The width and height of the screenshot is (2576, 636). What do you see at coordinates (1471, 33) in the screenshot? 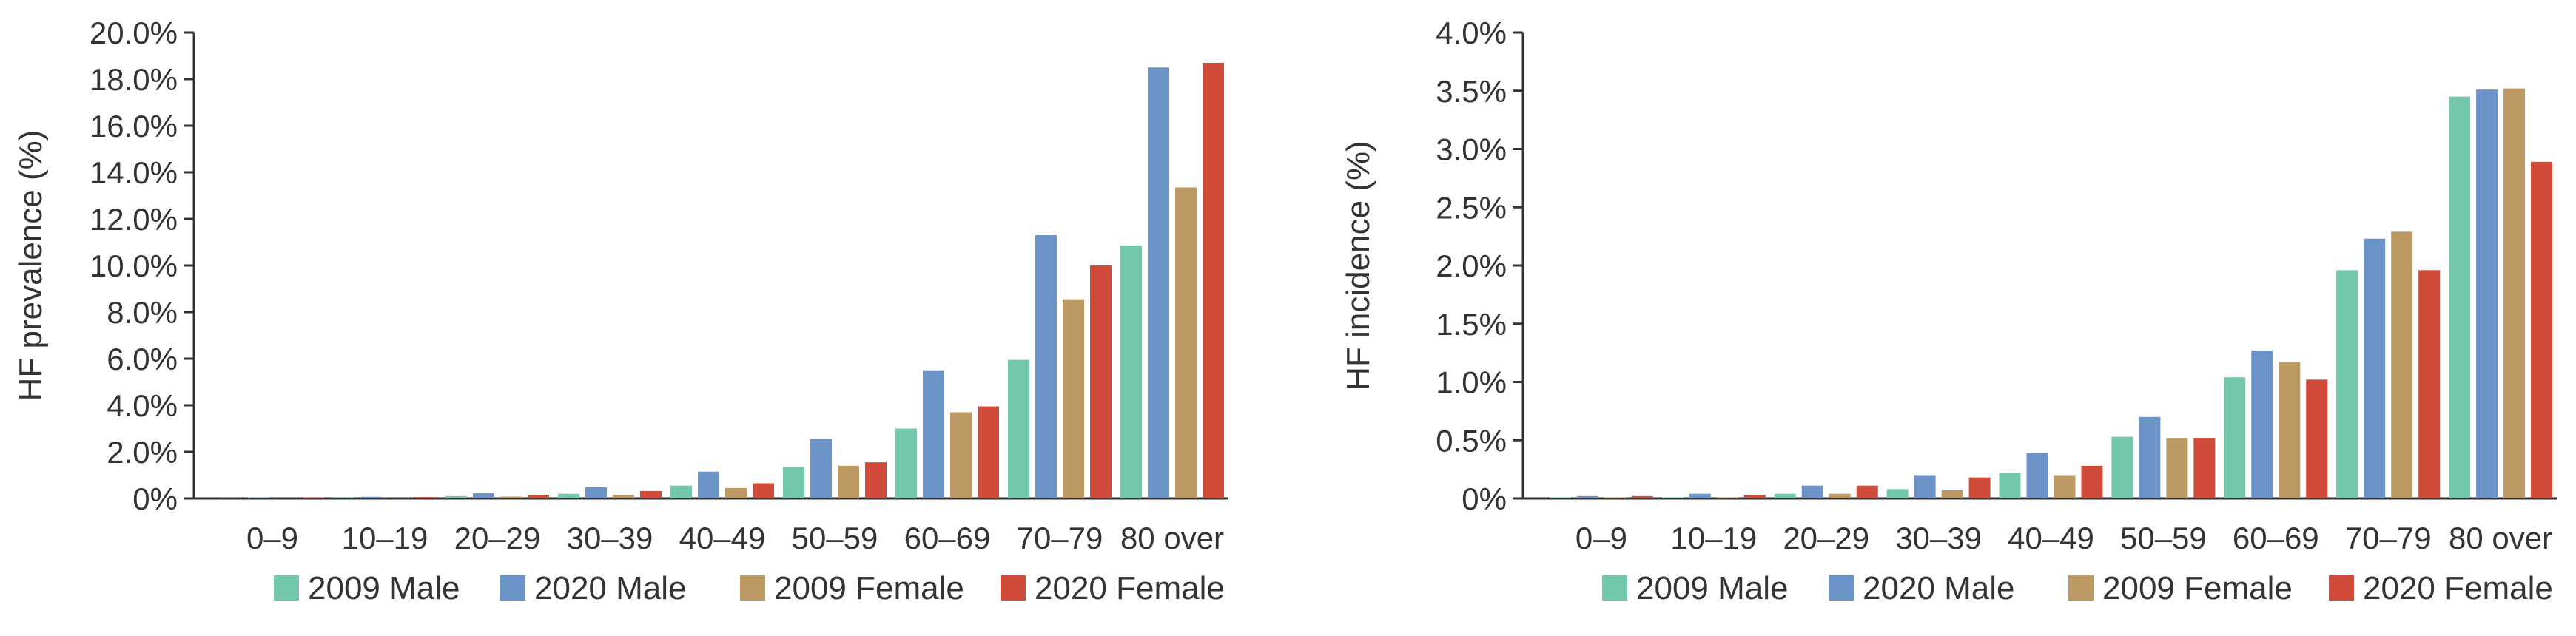
I see `y-tick-label: 4.0%` at bounding box center [1471, 33].